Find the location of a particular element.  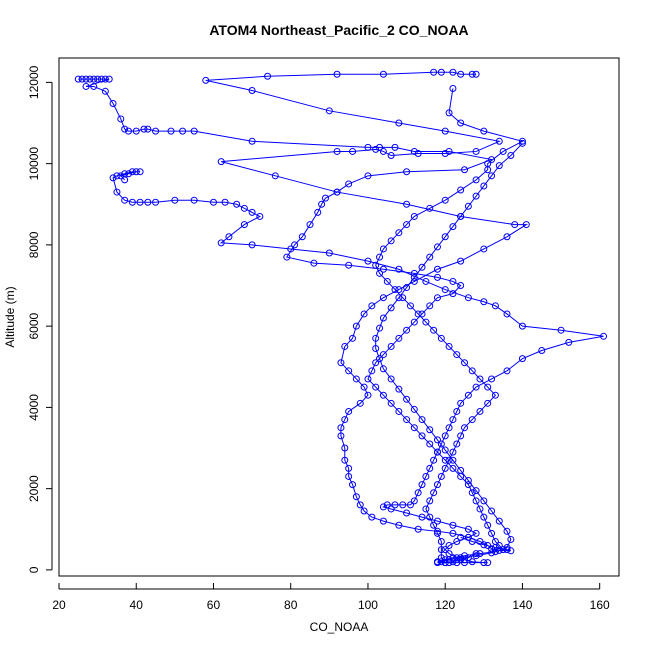

x-tick-label: 100 is located at coordinates (368, 605).